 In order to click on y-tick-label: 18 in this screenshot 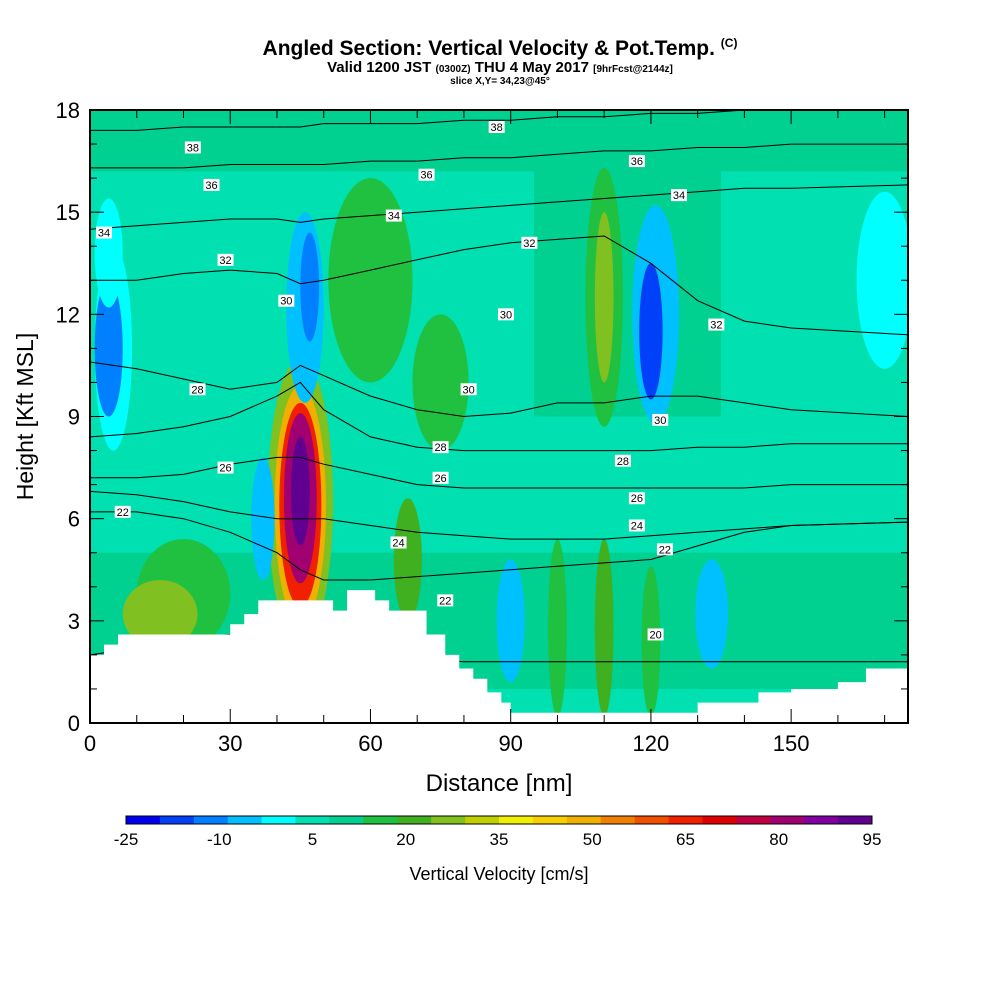, I will do `click(68, 110)`.